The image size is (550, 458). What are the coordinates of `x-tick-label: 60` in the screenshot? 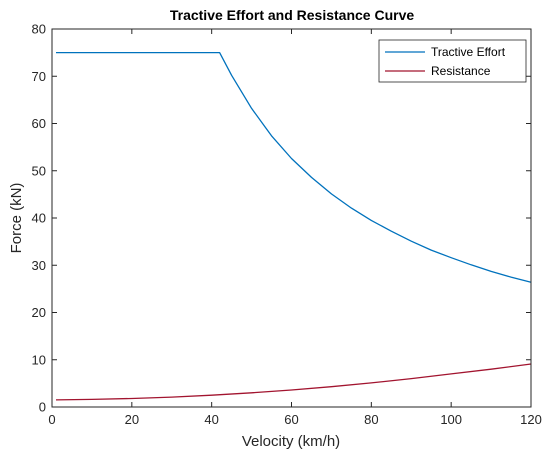 It's located at (291, 419).